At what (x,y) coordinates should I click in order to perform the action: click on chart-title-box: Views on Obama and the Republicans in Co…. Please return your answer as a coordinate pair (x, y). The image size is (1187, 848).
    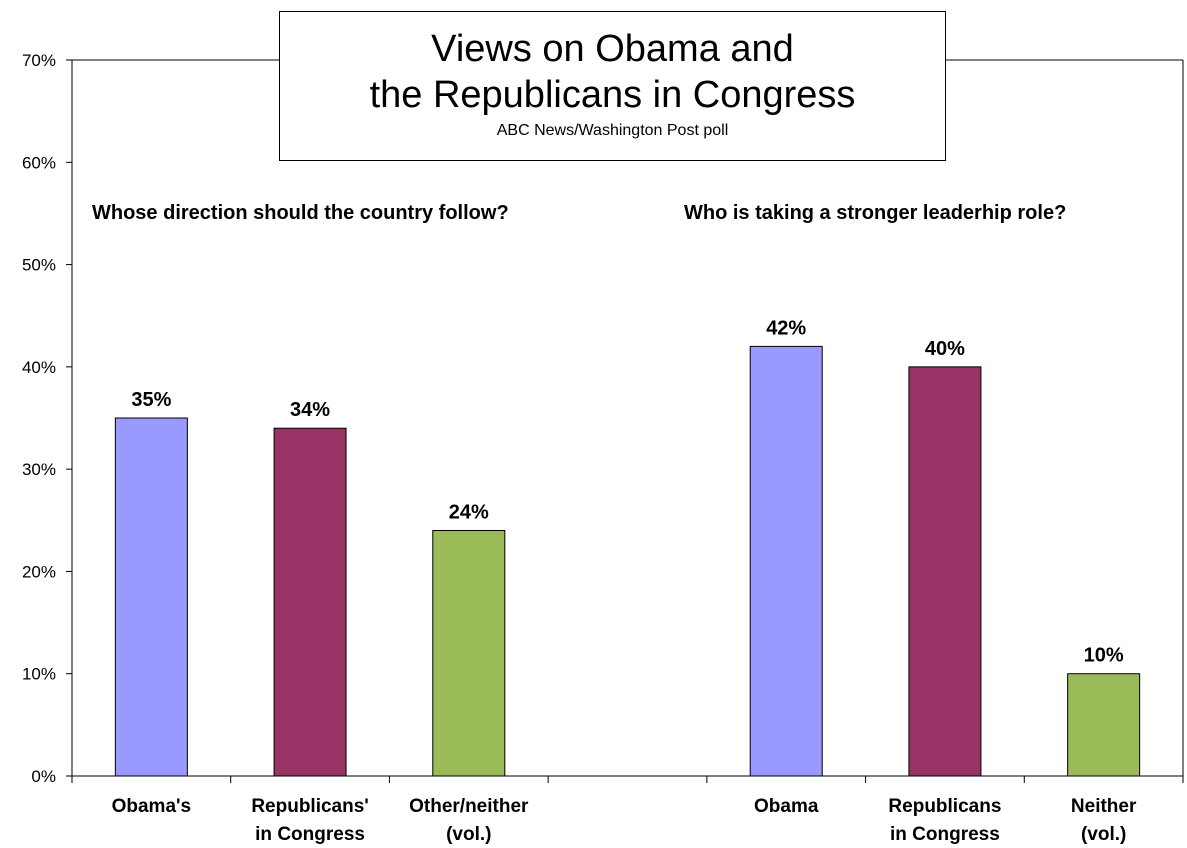
    Looking at the image, I should click on (612, 86).